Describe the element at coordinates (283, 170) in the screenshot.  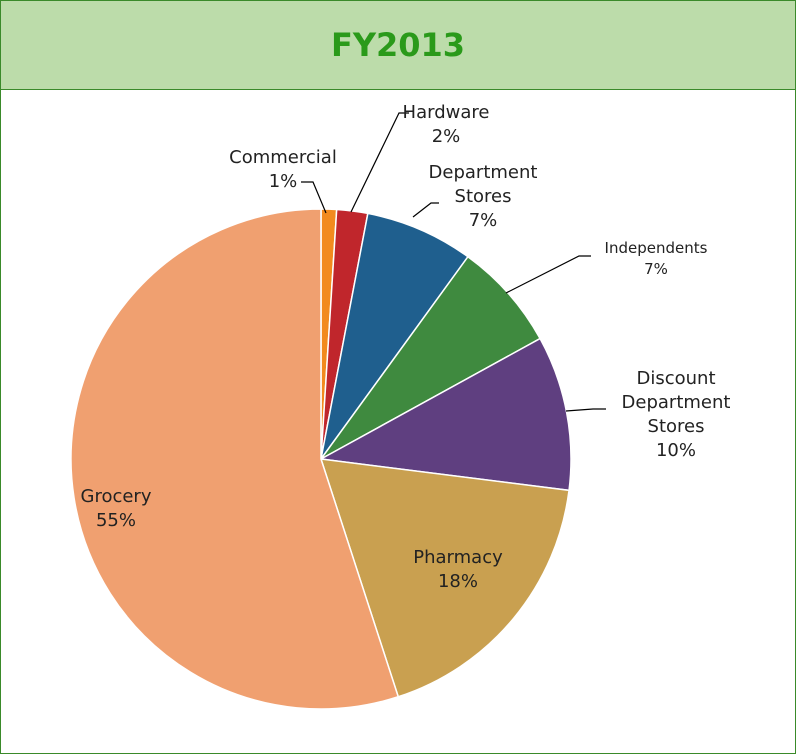
I see `data-label: Commercial 1%` at that location.